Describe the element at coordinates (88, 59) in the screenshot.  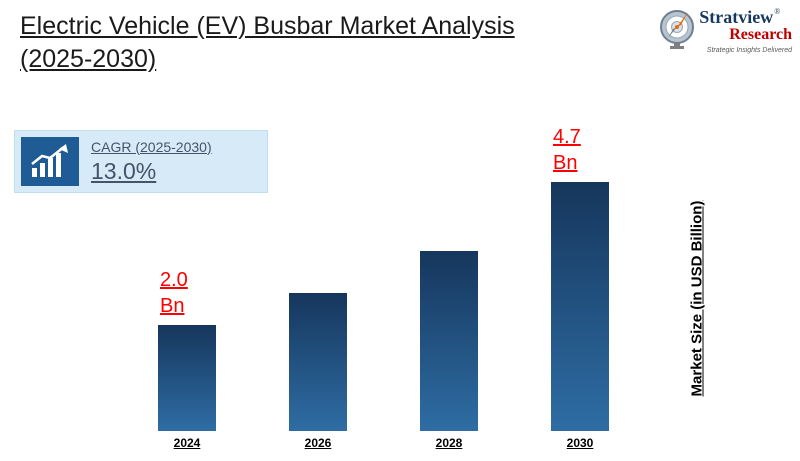
I see `page-title-line2: (2025-2030)` at that location.